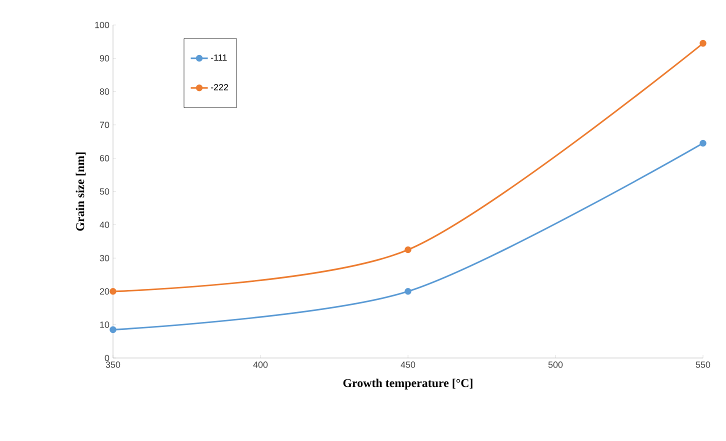  Describe the element at coordinates (408, 365) in the screenshot. I see `x-tick-label: 450` at that location.